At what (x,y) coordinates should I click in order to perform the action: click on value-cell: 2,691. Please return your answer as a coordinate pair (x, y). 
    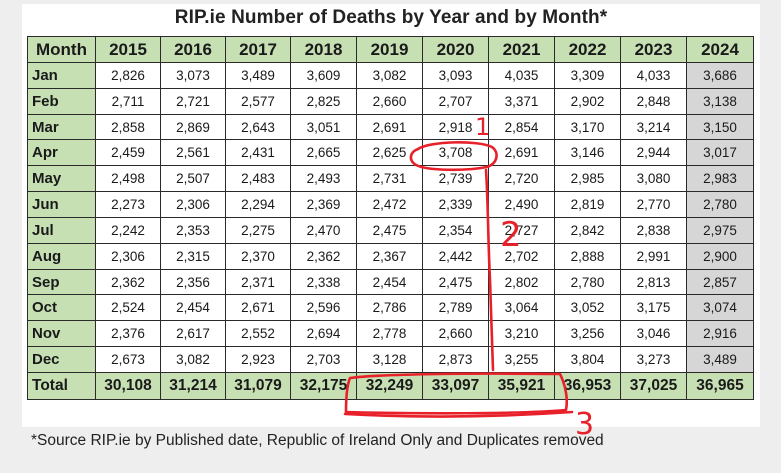
    Looking at the image, I should click on (521, 153).